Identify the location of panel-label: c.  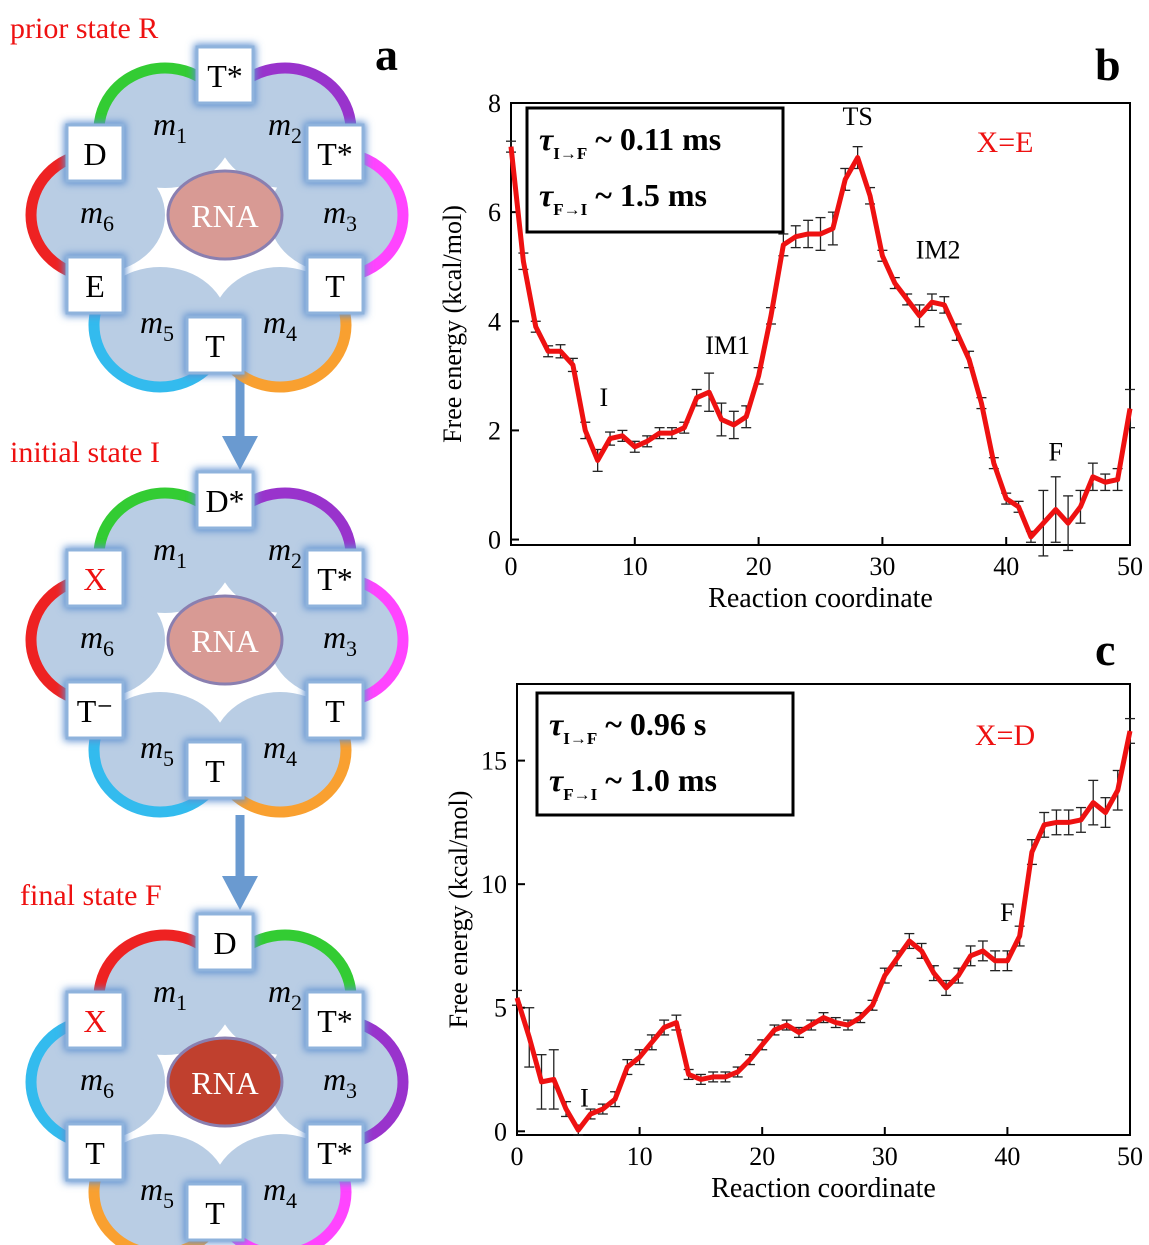
(1105, 649).